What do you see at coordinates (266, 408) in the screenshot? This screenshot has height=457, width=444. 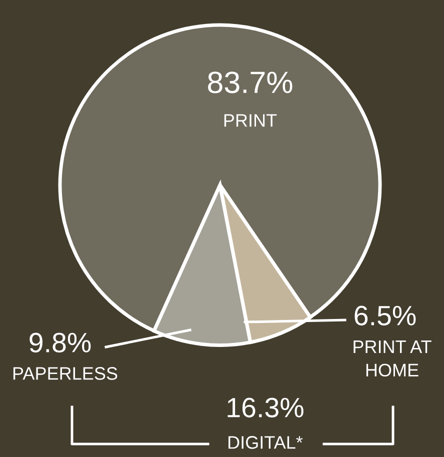 I see `text: 16.3%` at bounding box center [266, 408].